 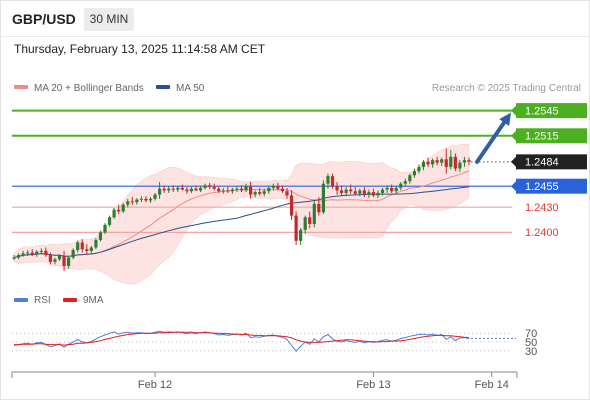 I want to click on ma20-legend-swatch, so click(x=21, y=87).